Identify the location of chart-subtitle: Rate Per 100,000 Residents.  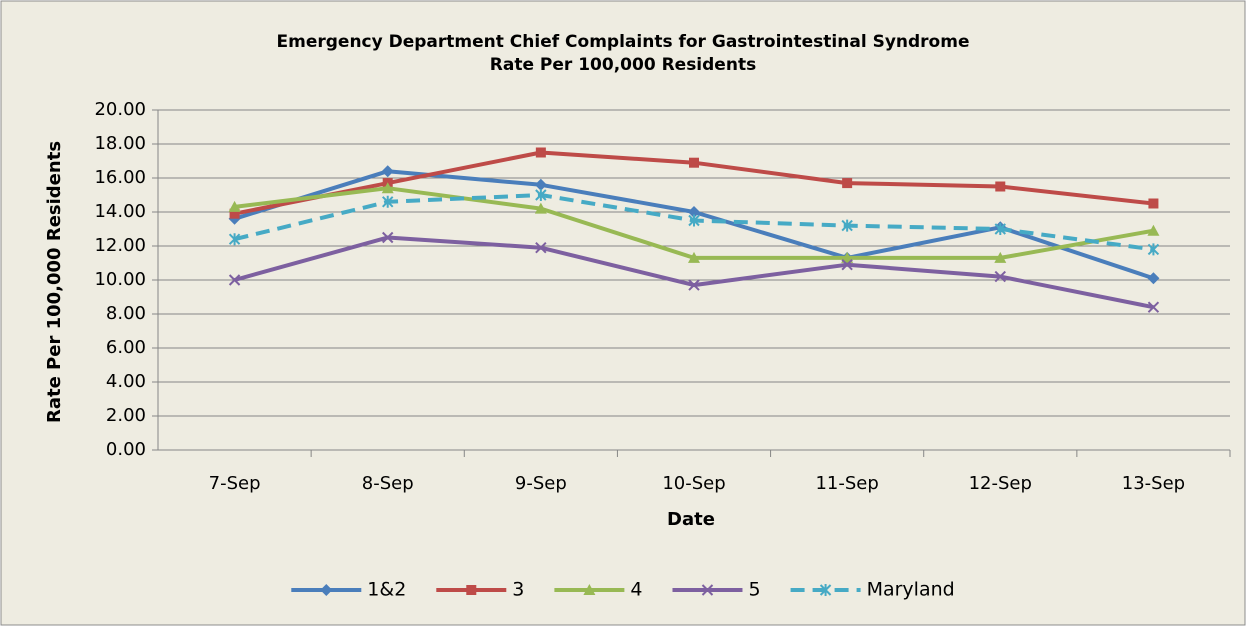
(623, 65).